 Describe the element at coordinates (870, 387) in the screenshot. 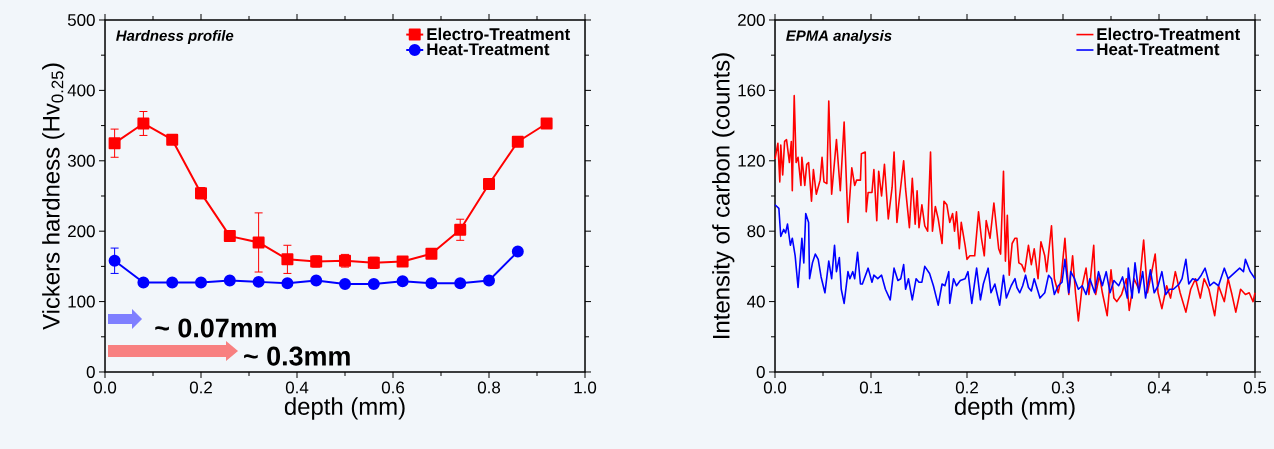

I see `x-tick-label: 0.1` at that location.